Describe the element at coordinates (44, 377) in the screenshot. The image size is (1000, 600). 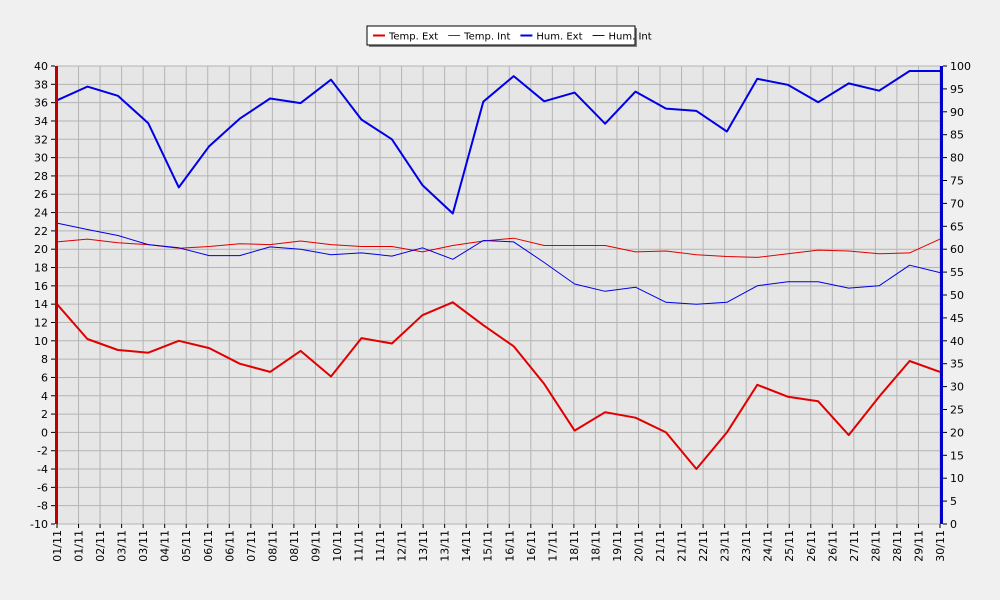
I see `left-tick-label: 6` at that location.